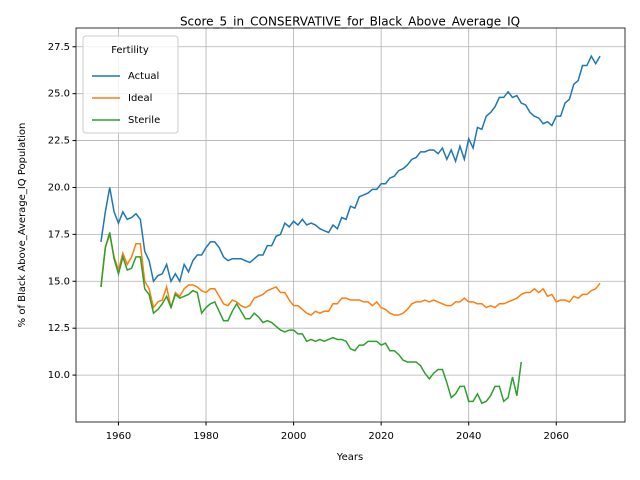 This screenshot has width=640, height=480. Describe the element at coordinates (59, 141) in the screenshot. I see `y-tick-label: 22.5` at that location.